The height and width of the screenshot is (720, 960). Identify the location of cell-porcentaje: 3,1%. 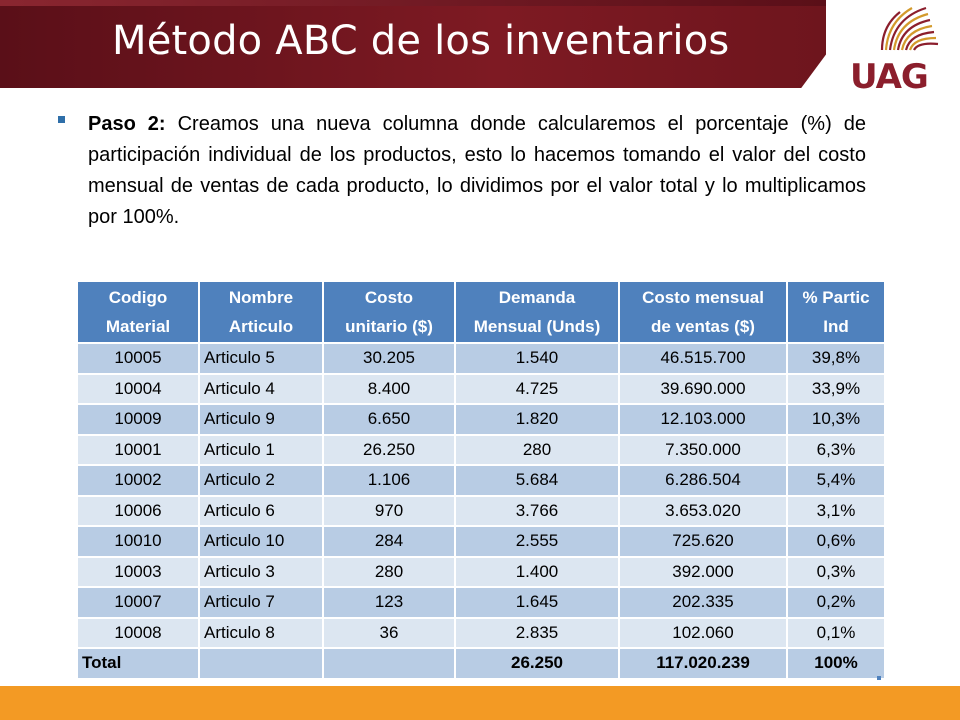
(836, 510).